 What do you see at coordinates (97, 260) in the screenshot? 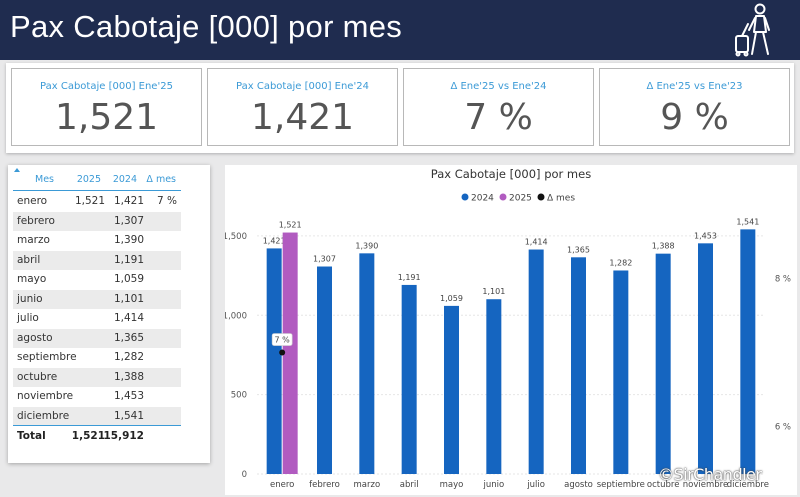
I see `table-row: abril 1,191` at bounding box center [97, 260].